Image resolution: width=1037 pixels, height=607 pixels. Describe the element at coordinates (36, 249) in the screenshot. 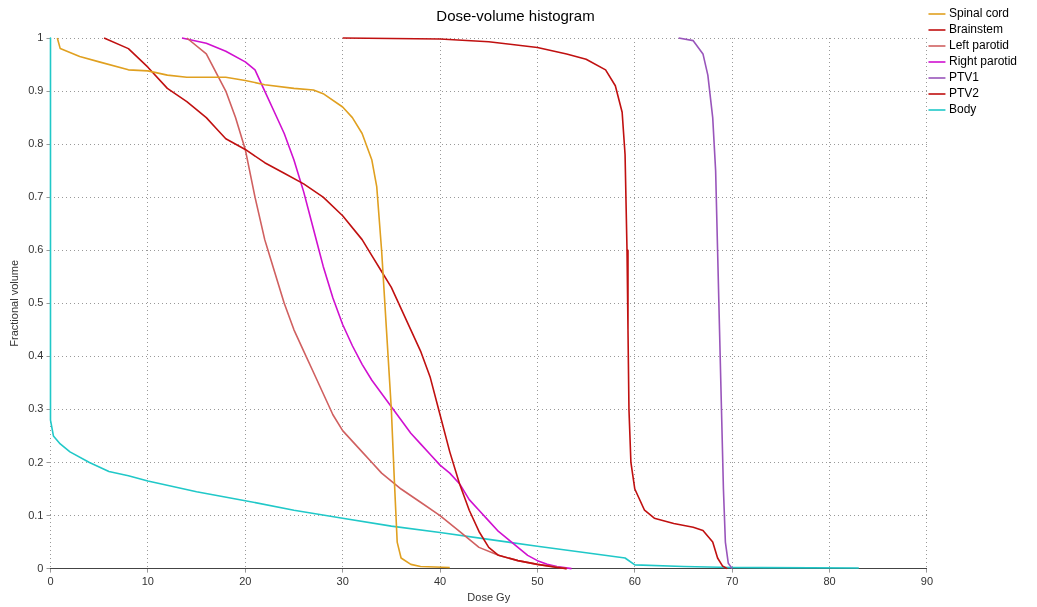

I see `y-tick-label: 0.6` at that location.